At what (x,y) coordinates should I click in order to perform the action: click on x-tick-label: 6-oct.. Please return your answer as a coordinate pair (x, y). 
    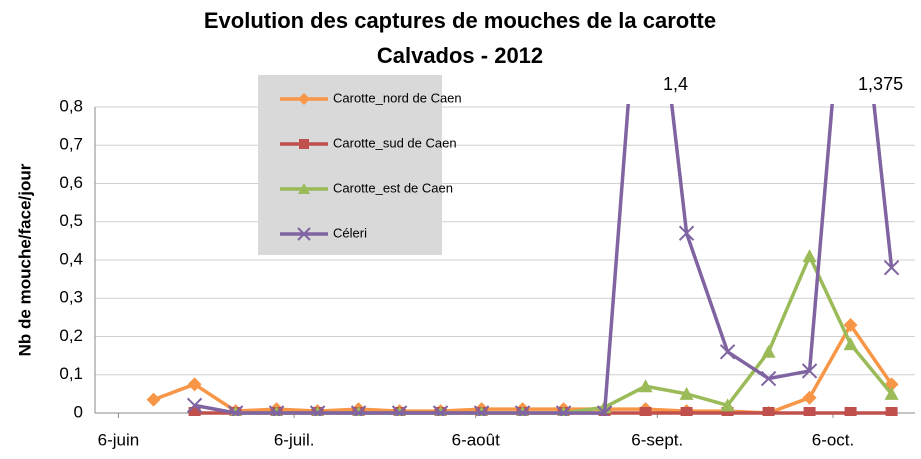
    Looking at the image, I should click on (833, 439).